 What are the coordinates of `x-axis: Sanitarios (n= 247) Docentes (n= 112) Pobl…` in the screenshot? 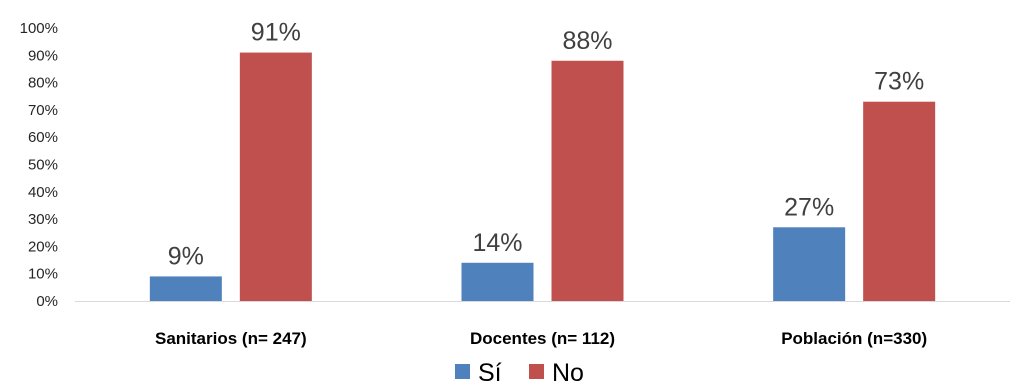 It's located at (541, 338).